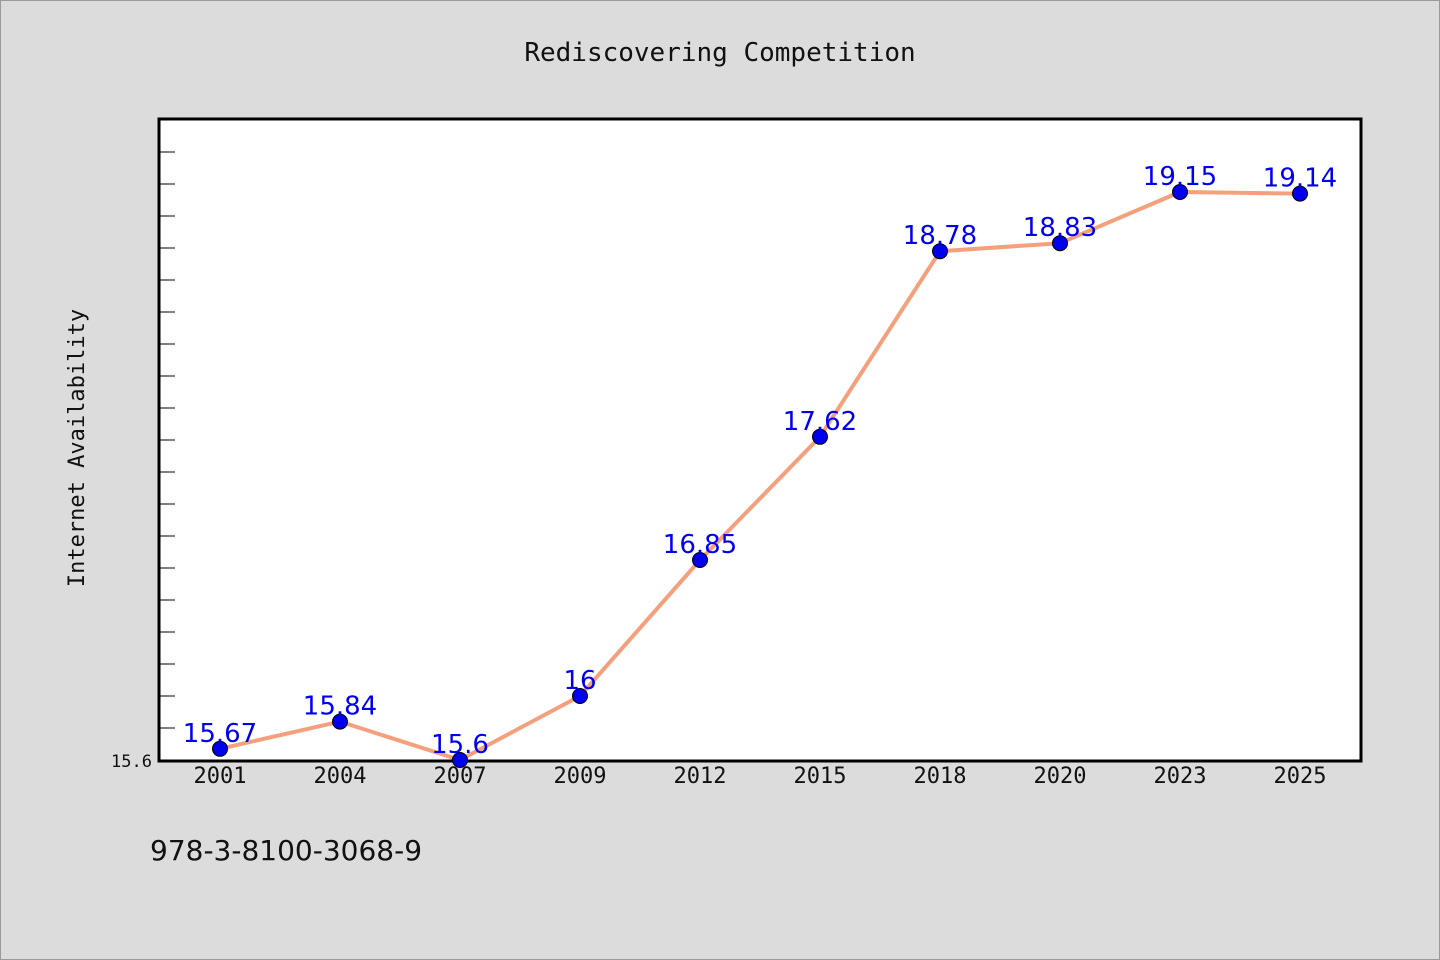 This screenshot has height=960, width=1440. What do you see at coordinates (286, 850) in the screenshot?
I see `footer-code: 978-3-8100-3068-9` at bounding box center [286, 850].